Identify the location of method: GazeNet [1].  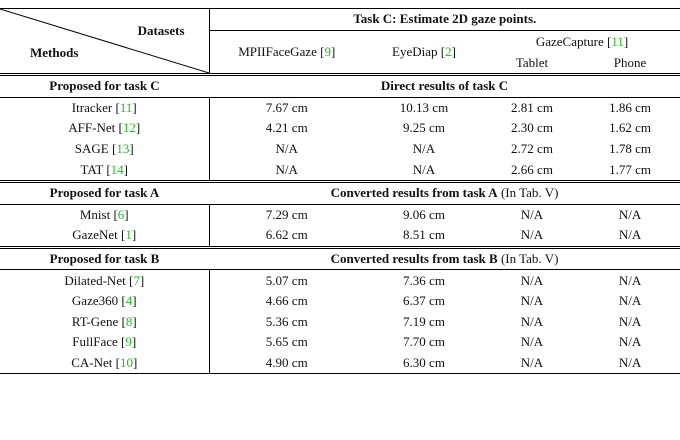
(105, 236).